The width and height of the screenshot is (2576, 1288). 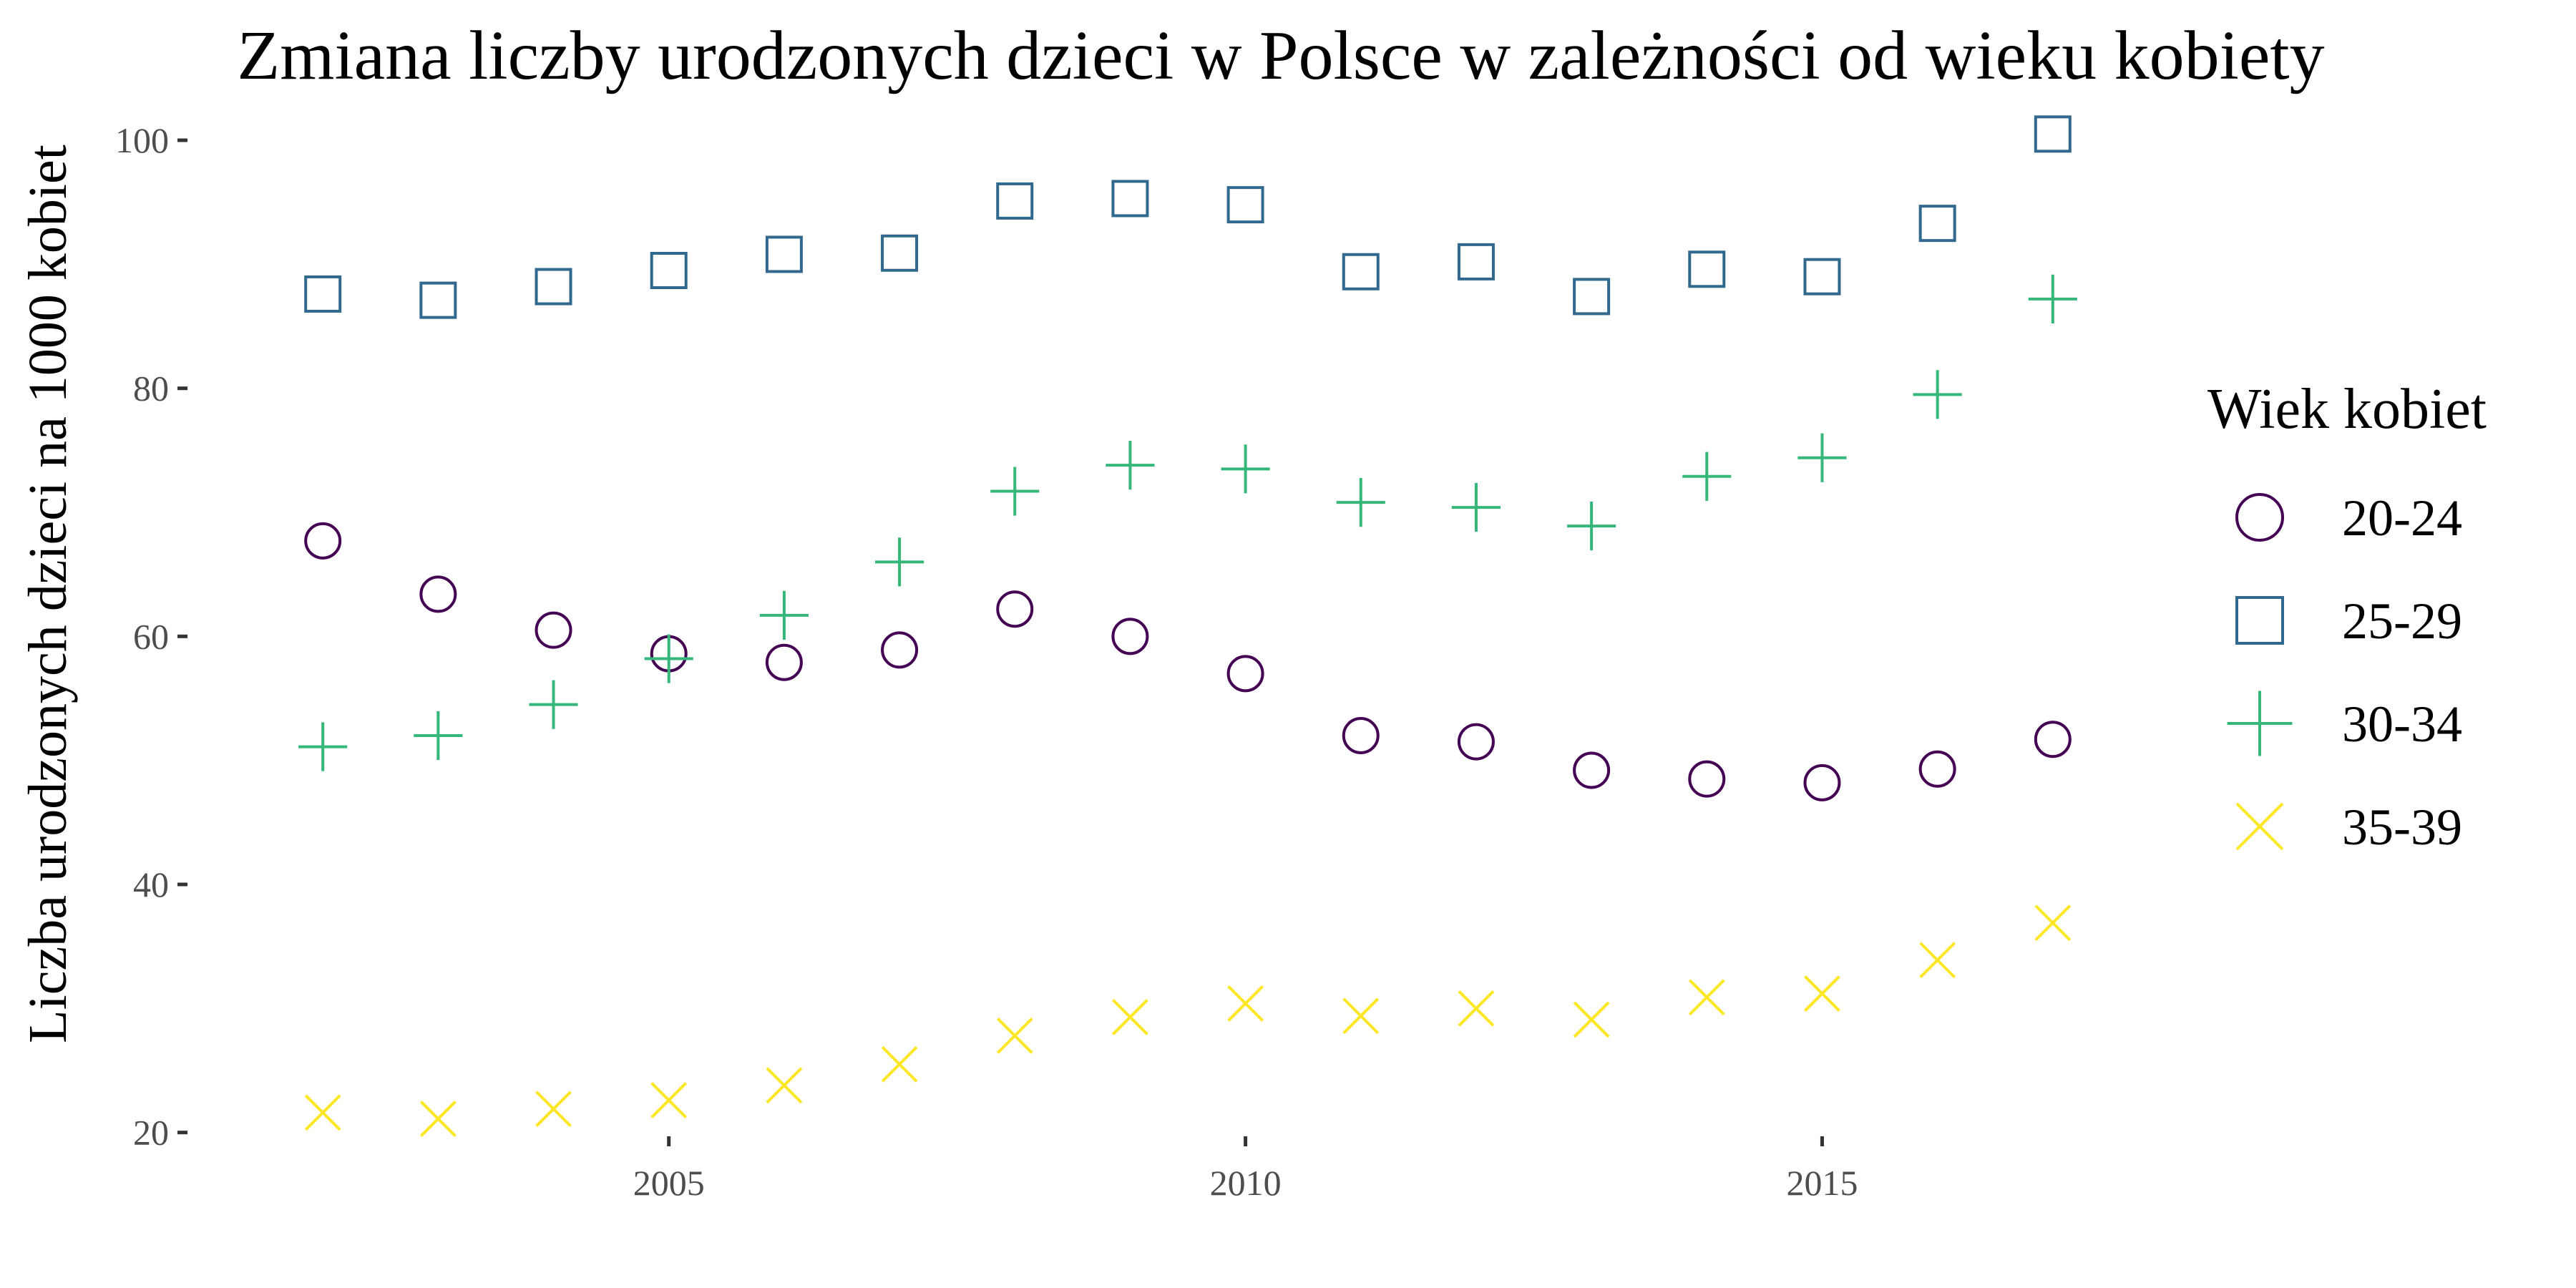 I want to click on y-tick-label: 20, so click(x=151, y=1133).